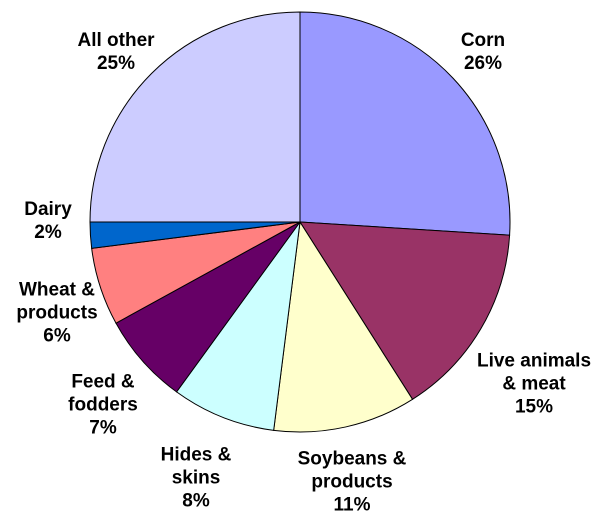 This screenshot has height=521, width=603. I want to click on slice-label-text: Corn, so click(483, 40).